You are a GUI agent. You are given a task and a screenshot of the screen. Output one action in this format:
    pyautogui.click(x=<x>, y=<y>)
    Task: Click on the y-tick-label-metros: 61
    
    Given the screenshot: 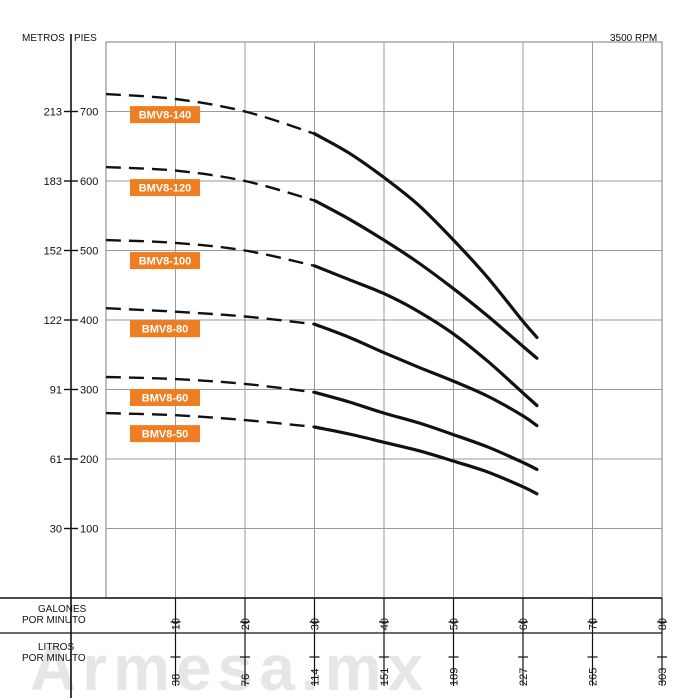 What is the action you would take?
    pyautogui.click(x=56, y=460)
    